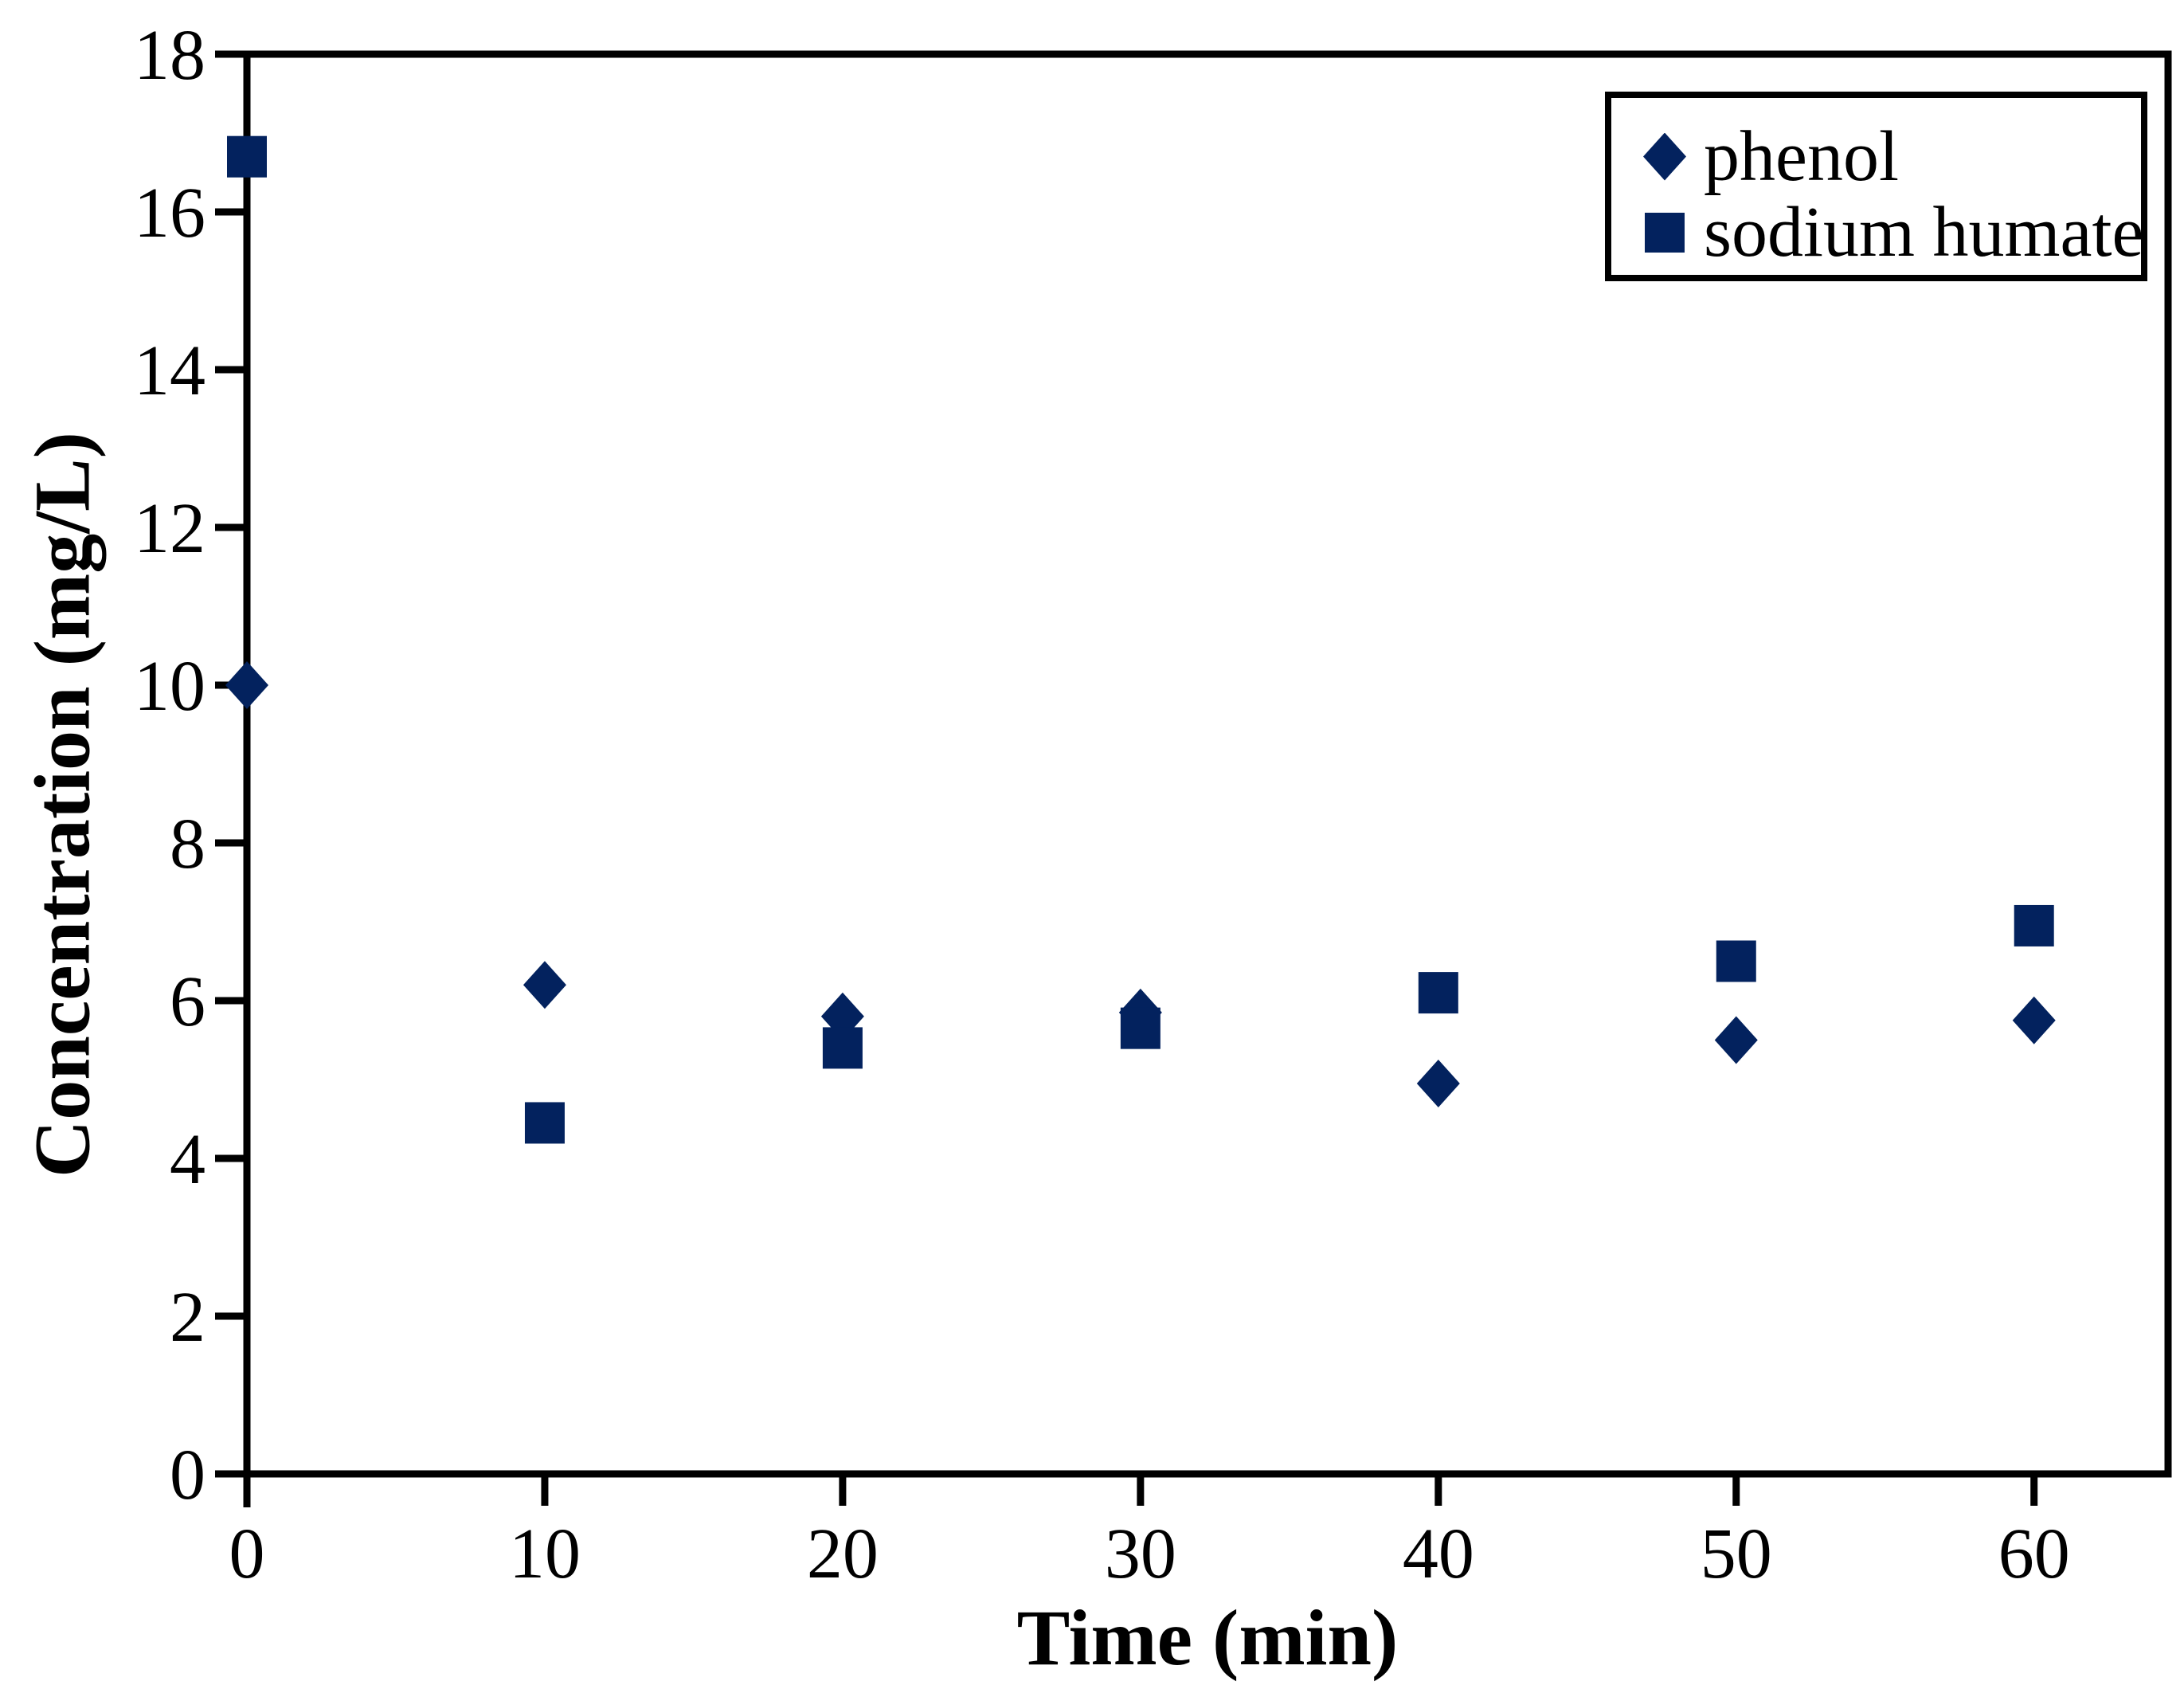 The height and width of the screenshot is (1689, 2184). Describe the element at coordinates (545, 1554) in the screenshot. I see `x-tick-label: 10` at that location.